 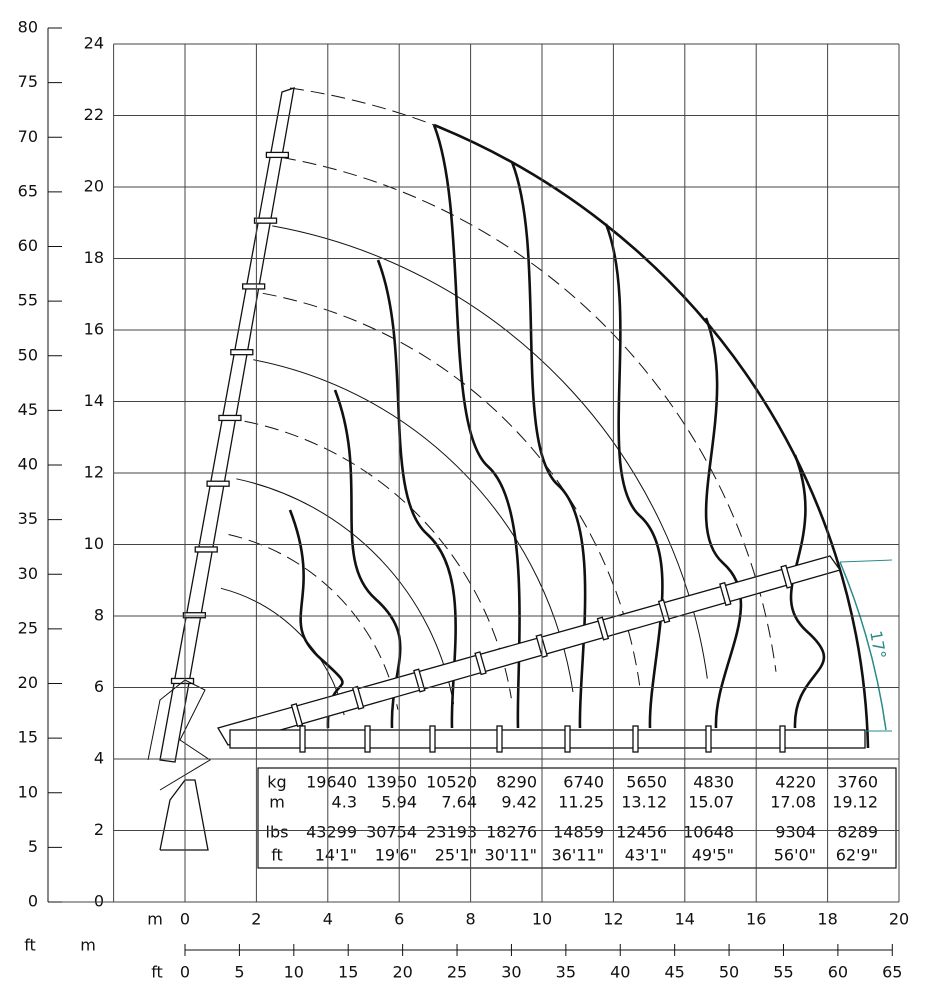 What do you see at coordinates (94, 400) in the screenshot?
I see `y-tick-label: 14` at bounding box center [94, 400].